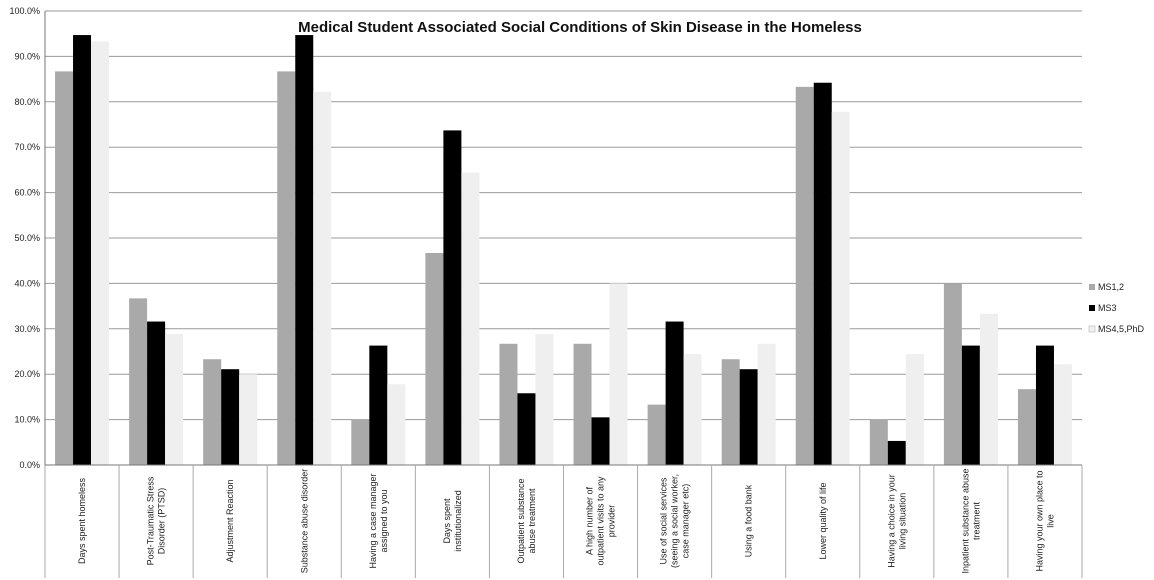  What do you see at coordinates (823, 520) in the screenshot?
I see `x-tick-label: Lower quality of life` at bounding box center [823, 520].